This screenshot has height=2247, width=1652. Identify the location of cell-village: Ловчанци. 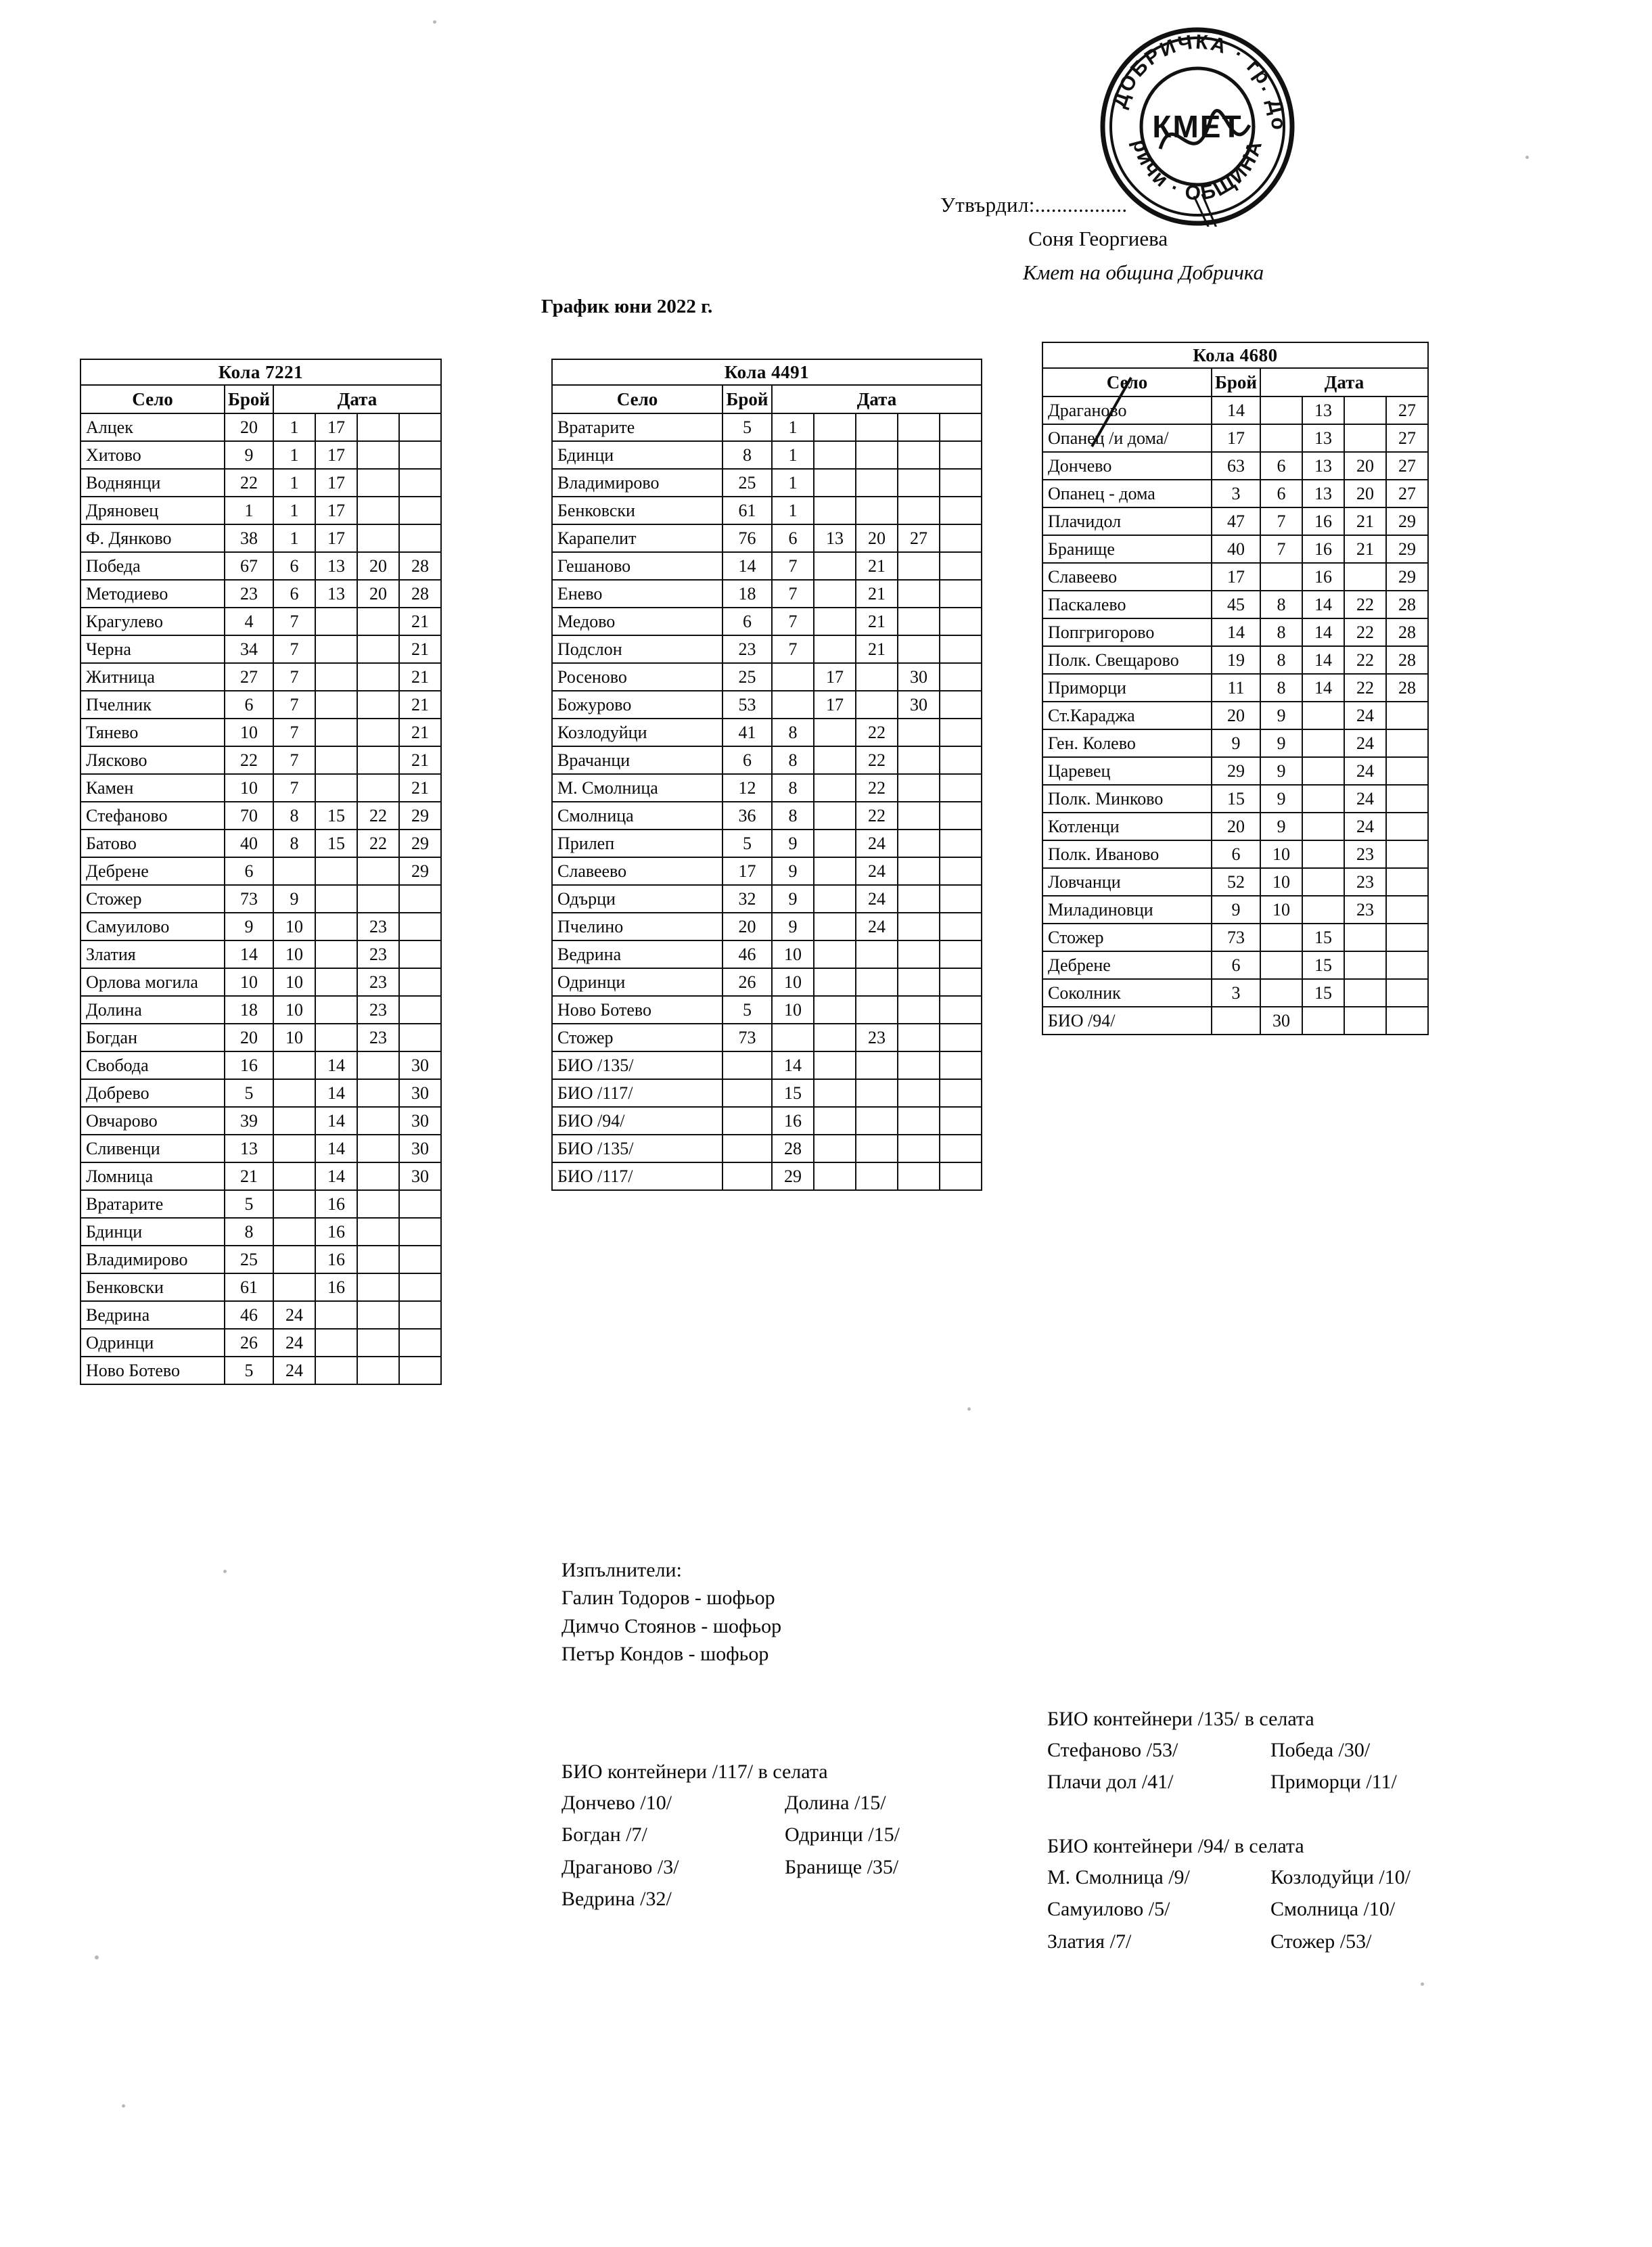
(1127, 881).